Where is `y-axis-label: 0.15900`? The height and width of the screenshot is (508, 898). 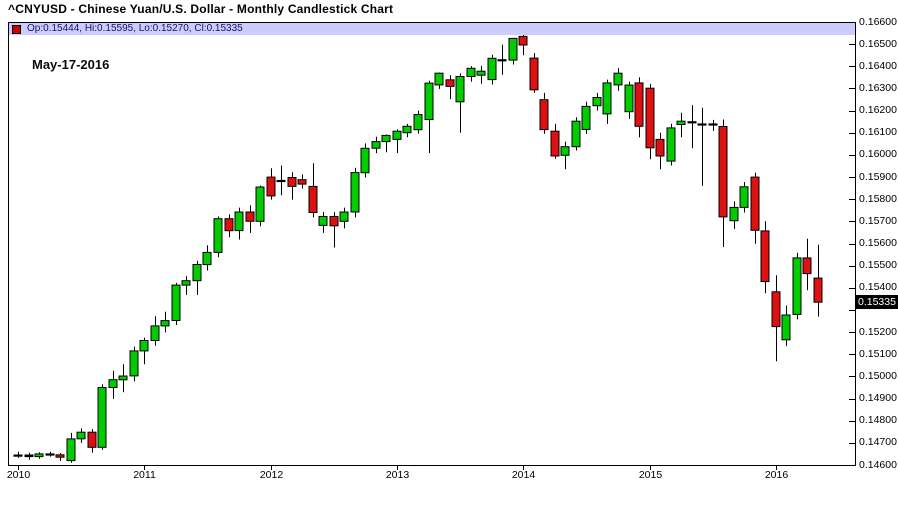 y-axis-label: 0.15900 is located at coordinates (878, 176).